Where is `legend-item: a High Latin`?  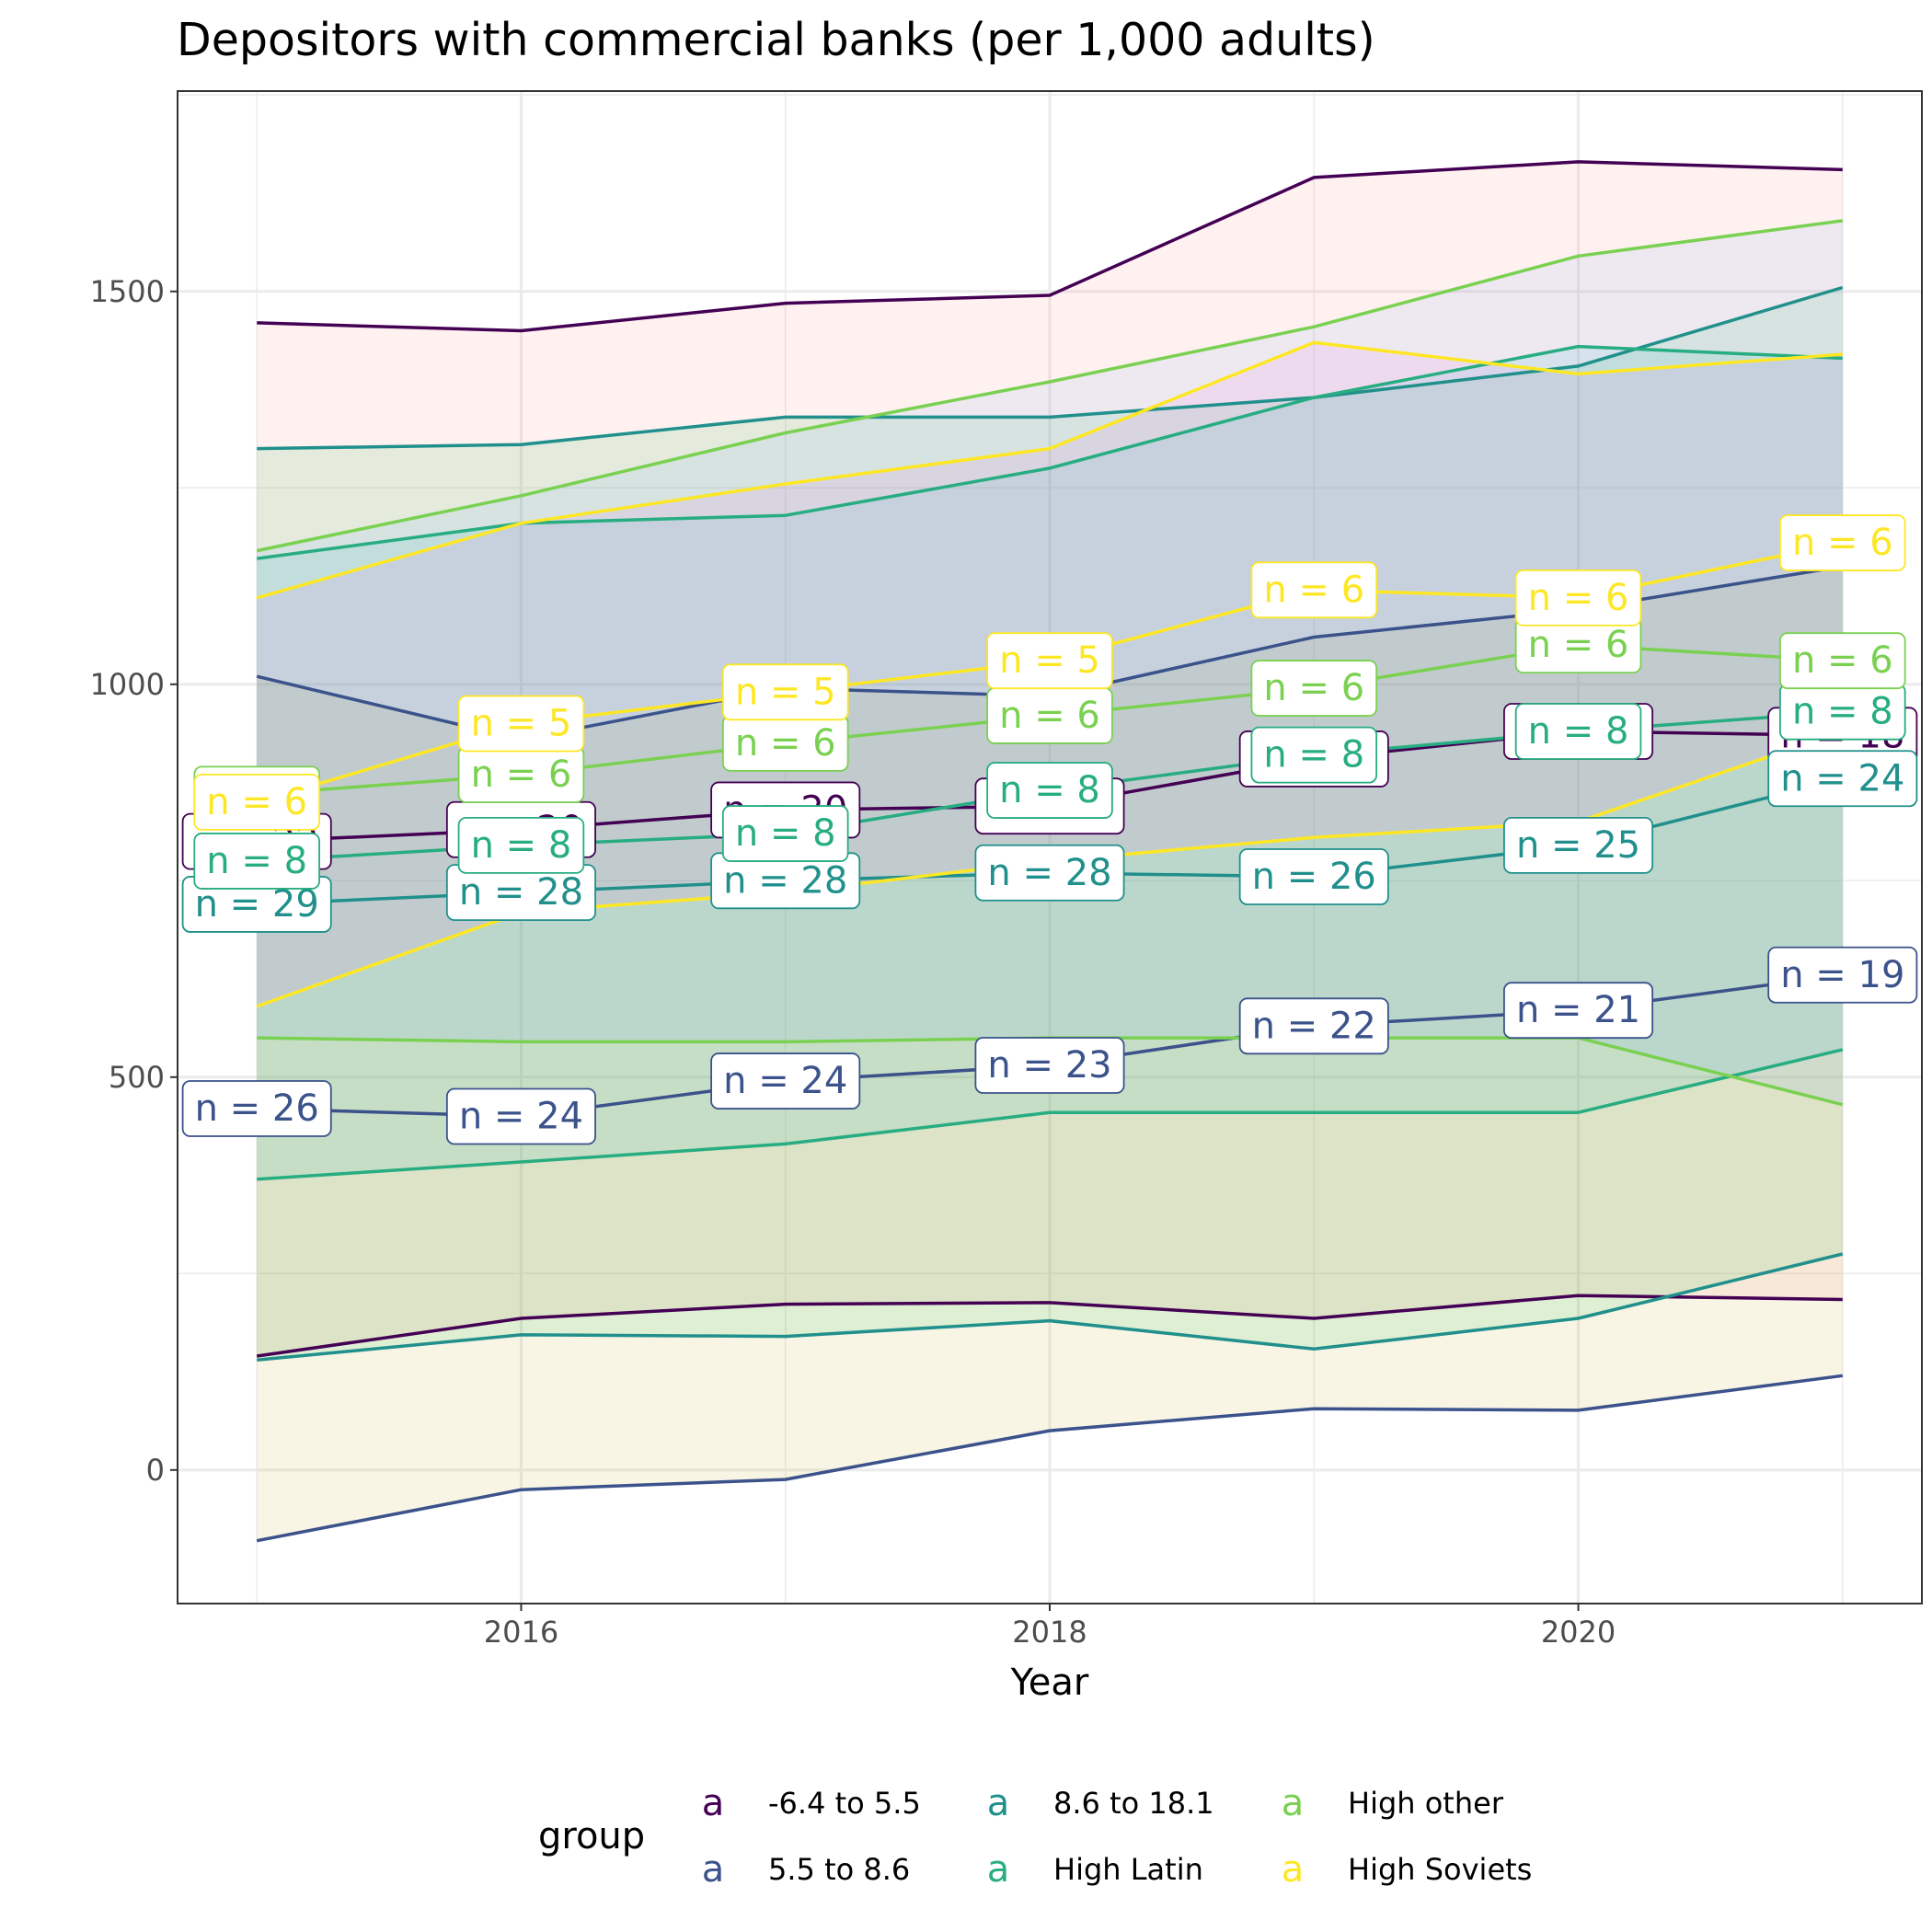
legend-item: a High Latin is located at coordinates (1095, 1869).